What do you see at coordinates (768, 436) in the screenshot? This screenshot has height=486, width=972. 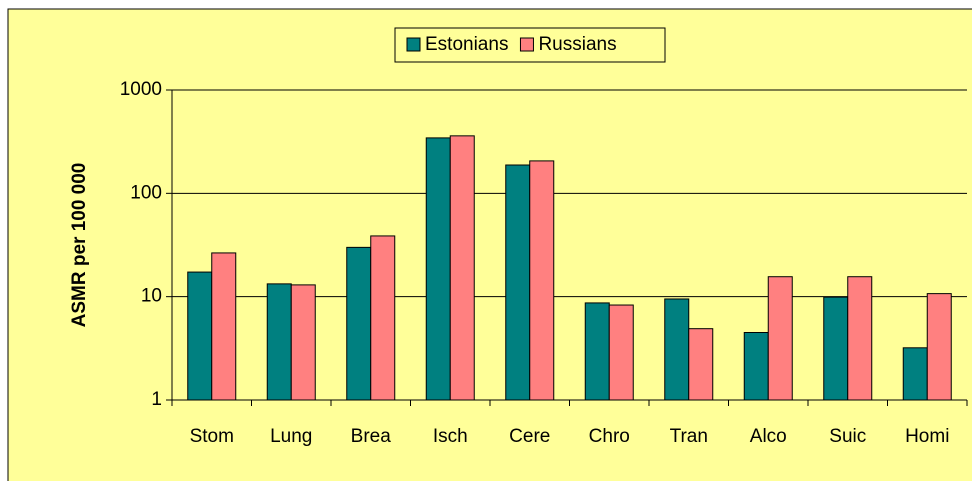 I see `x-tick-label: Alco` at bounding box center [768, 436].